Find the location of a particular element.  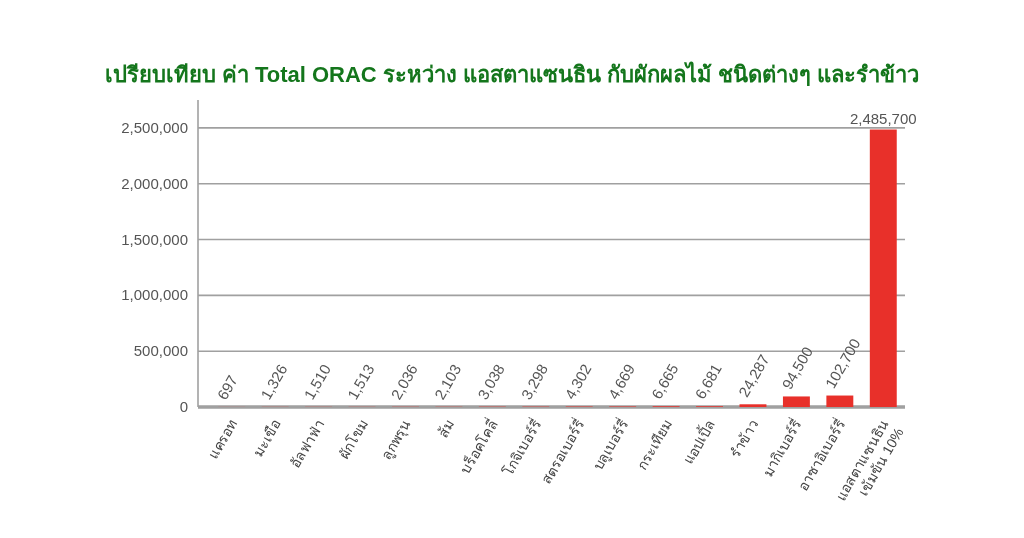

data-label: 697 is located at coordinates (227, 387).